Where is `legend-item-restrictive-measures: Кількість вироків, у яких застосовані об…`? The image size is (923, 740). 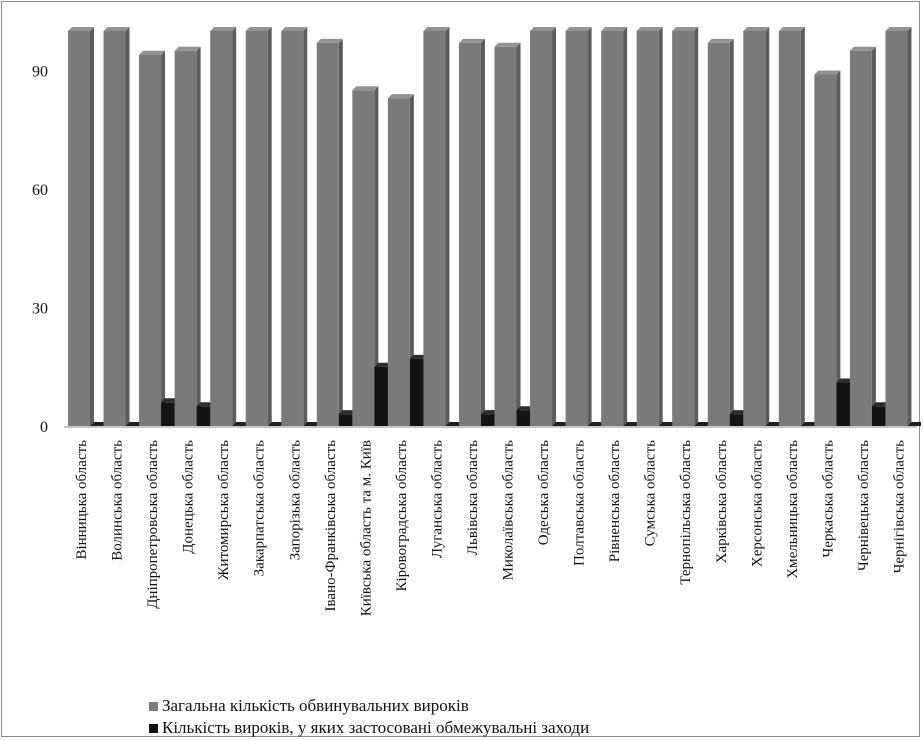 legend-item-restrictive-measures: Кількість вироків, у яких застосовані об… is located at coordinates (369, 728).